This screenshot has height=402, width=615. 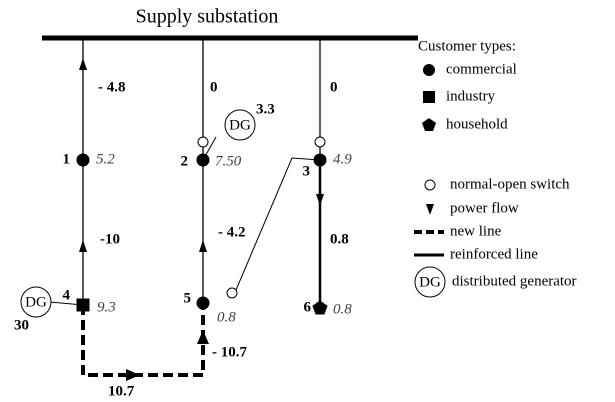 I want to click on node-id: 6, so click(x=308, y=307).